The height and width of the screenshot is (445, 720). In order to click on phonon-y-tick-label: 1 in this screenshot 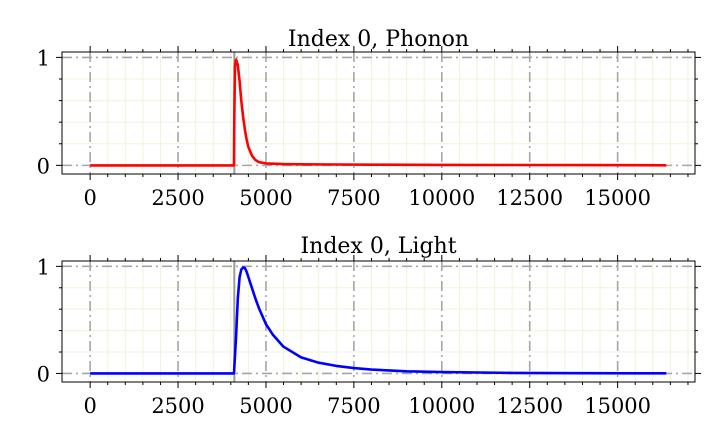, I will do `click(43, 58)`.